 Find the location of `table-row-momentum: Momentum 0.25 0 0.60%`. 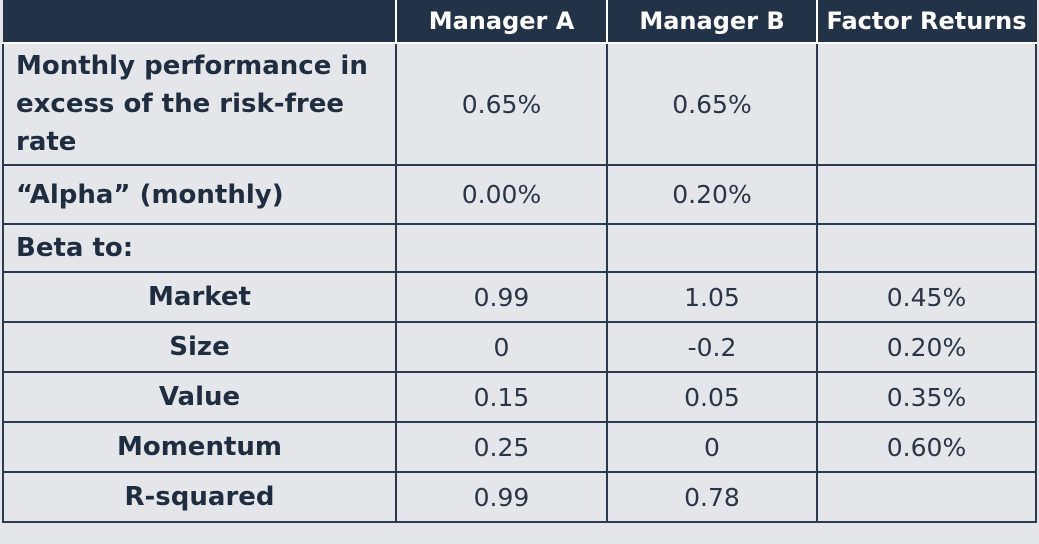

table-row-momentum: Momentum 0.25 0 0.60% is located at coordinates (519, 447).